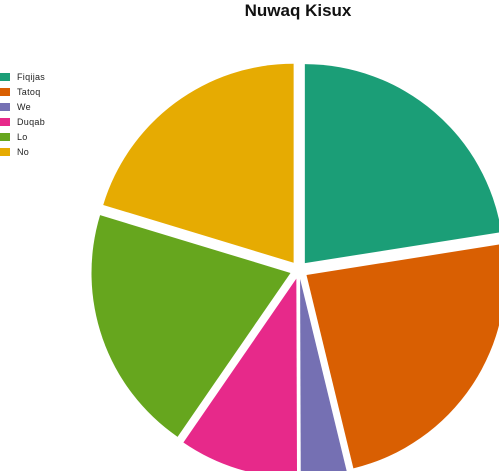  I want to click on legend-label: Tatoq, so click(29, 91).